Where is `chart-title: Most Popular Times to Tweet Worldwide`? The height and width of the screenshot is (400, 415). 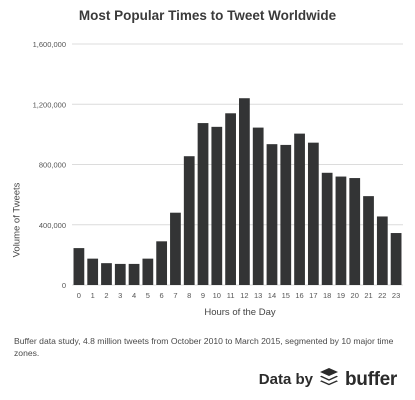 chart-title: Most Popular Times to Tweet Worldwide is located at coordinates (207, 15).